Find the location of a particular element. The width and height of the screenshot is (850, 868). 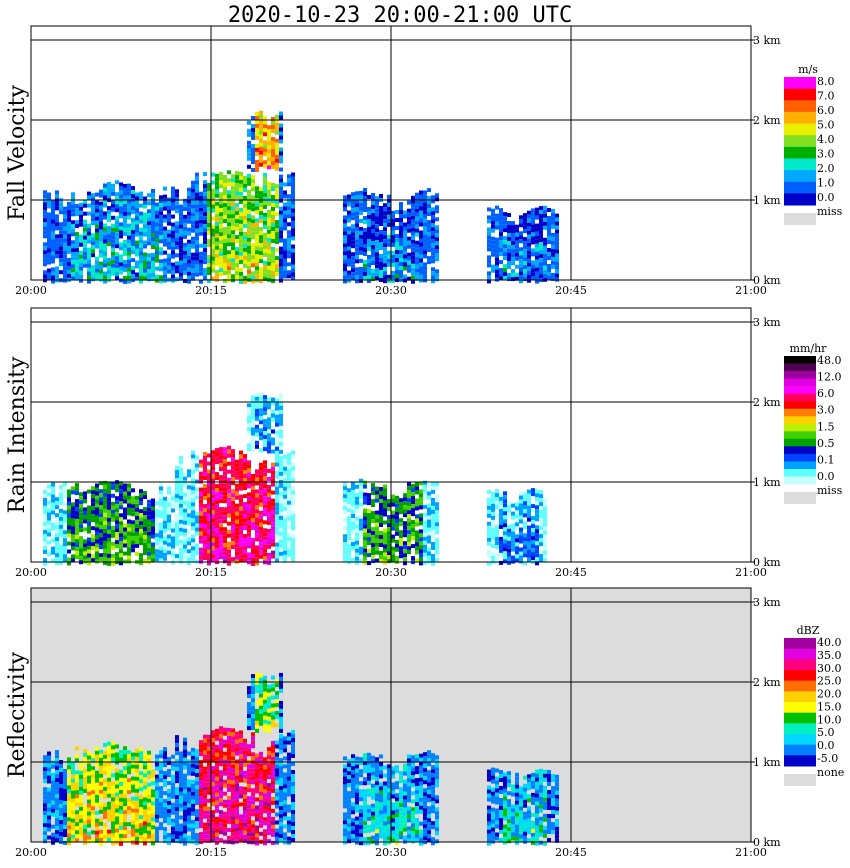

colorbar-unit: dBZ is located at coordinates (808, 630).